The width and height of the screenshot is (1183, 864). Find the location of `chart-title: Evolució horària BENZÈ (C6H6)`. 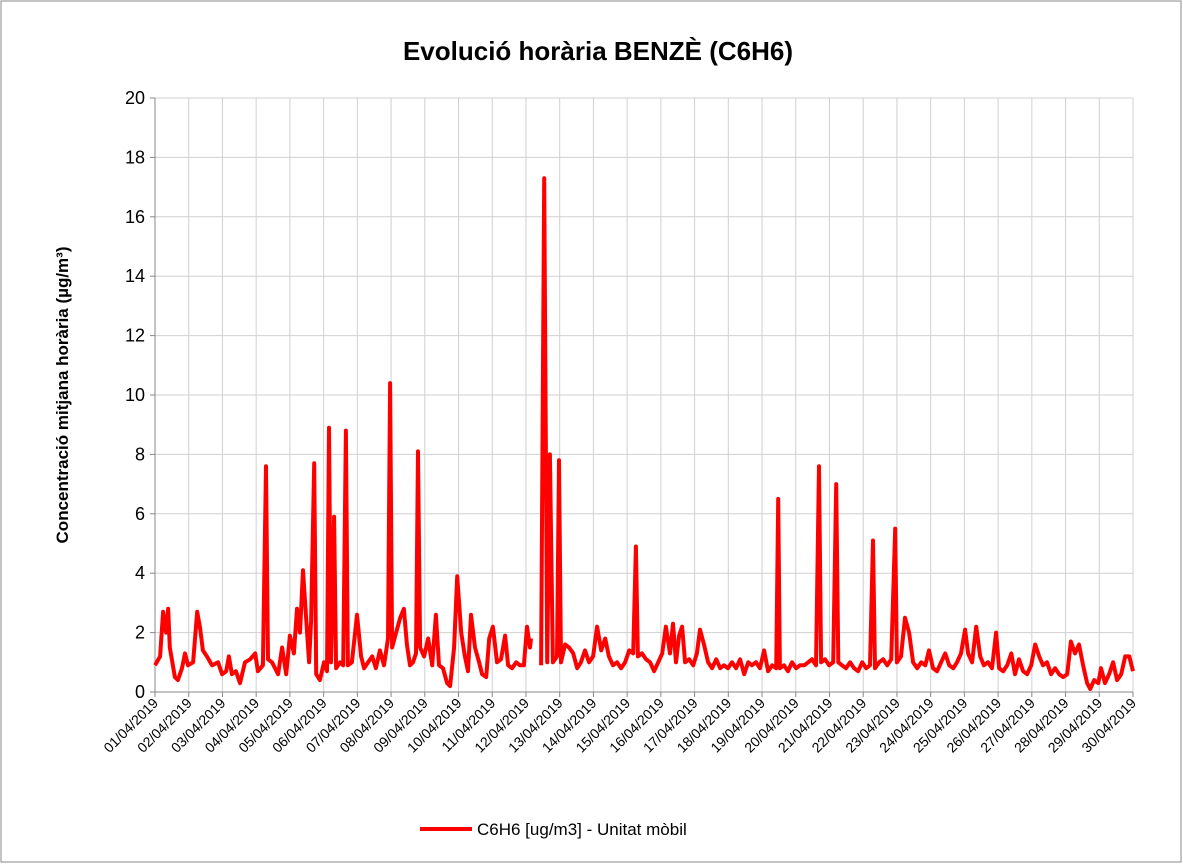

chart-title: Evolució horària BENZÈ (C6H6) is located at coordinates (598, 51).